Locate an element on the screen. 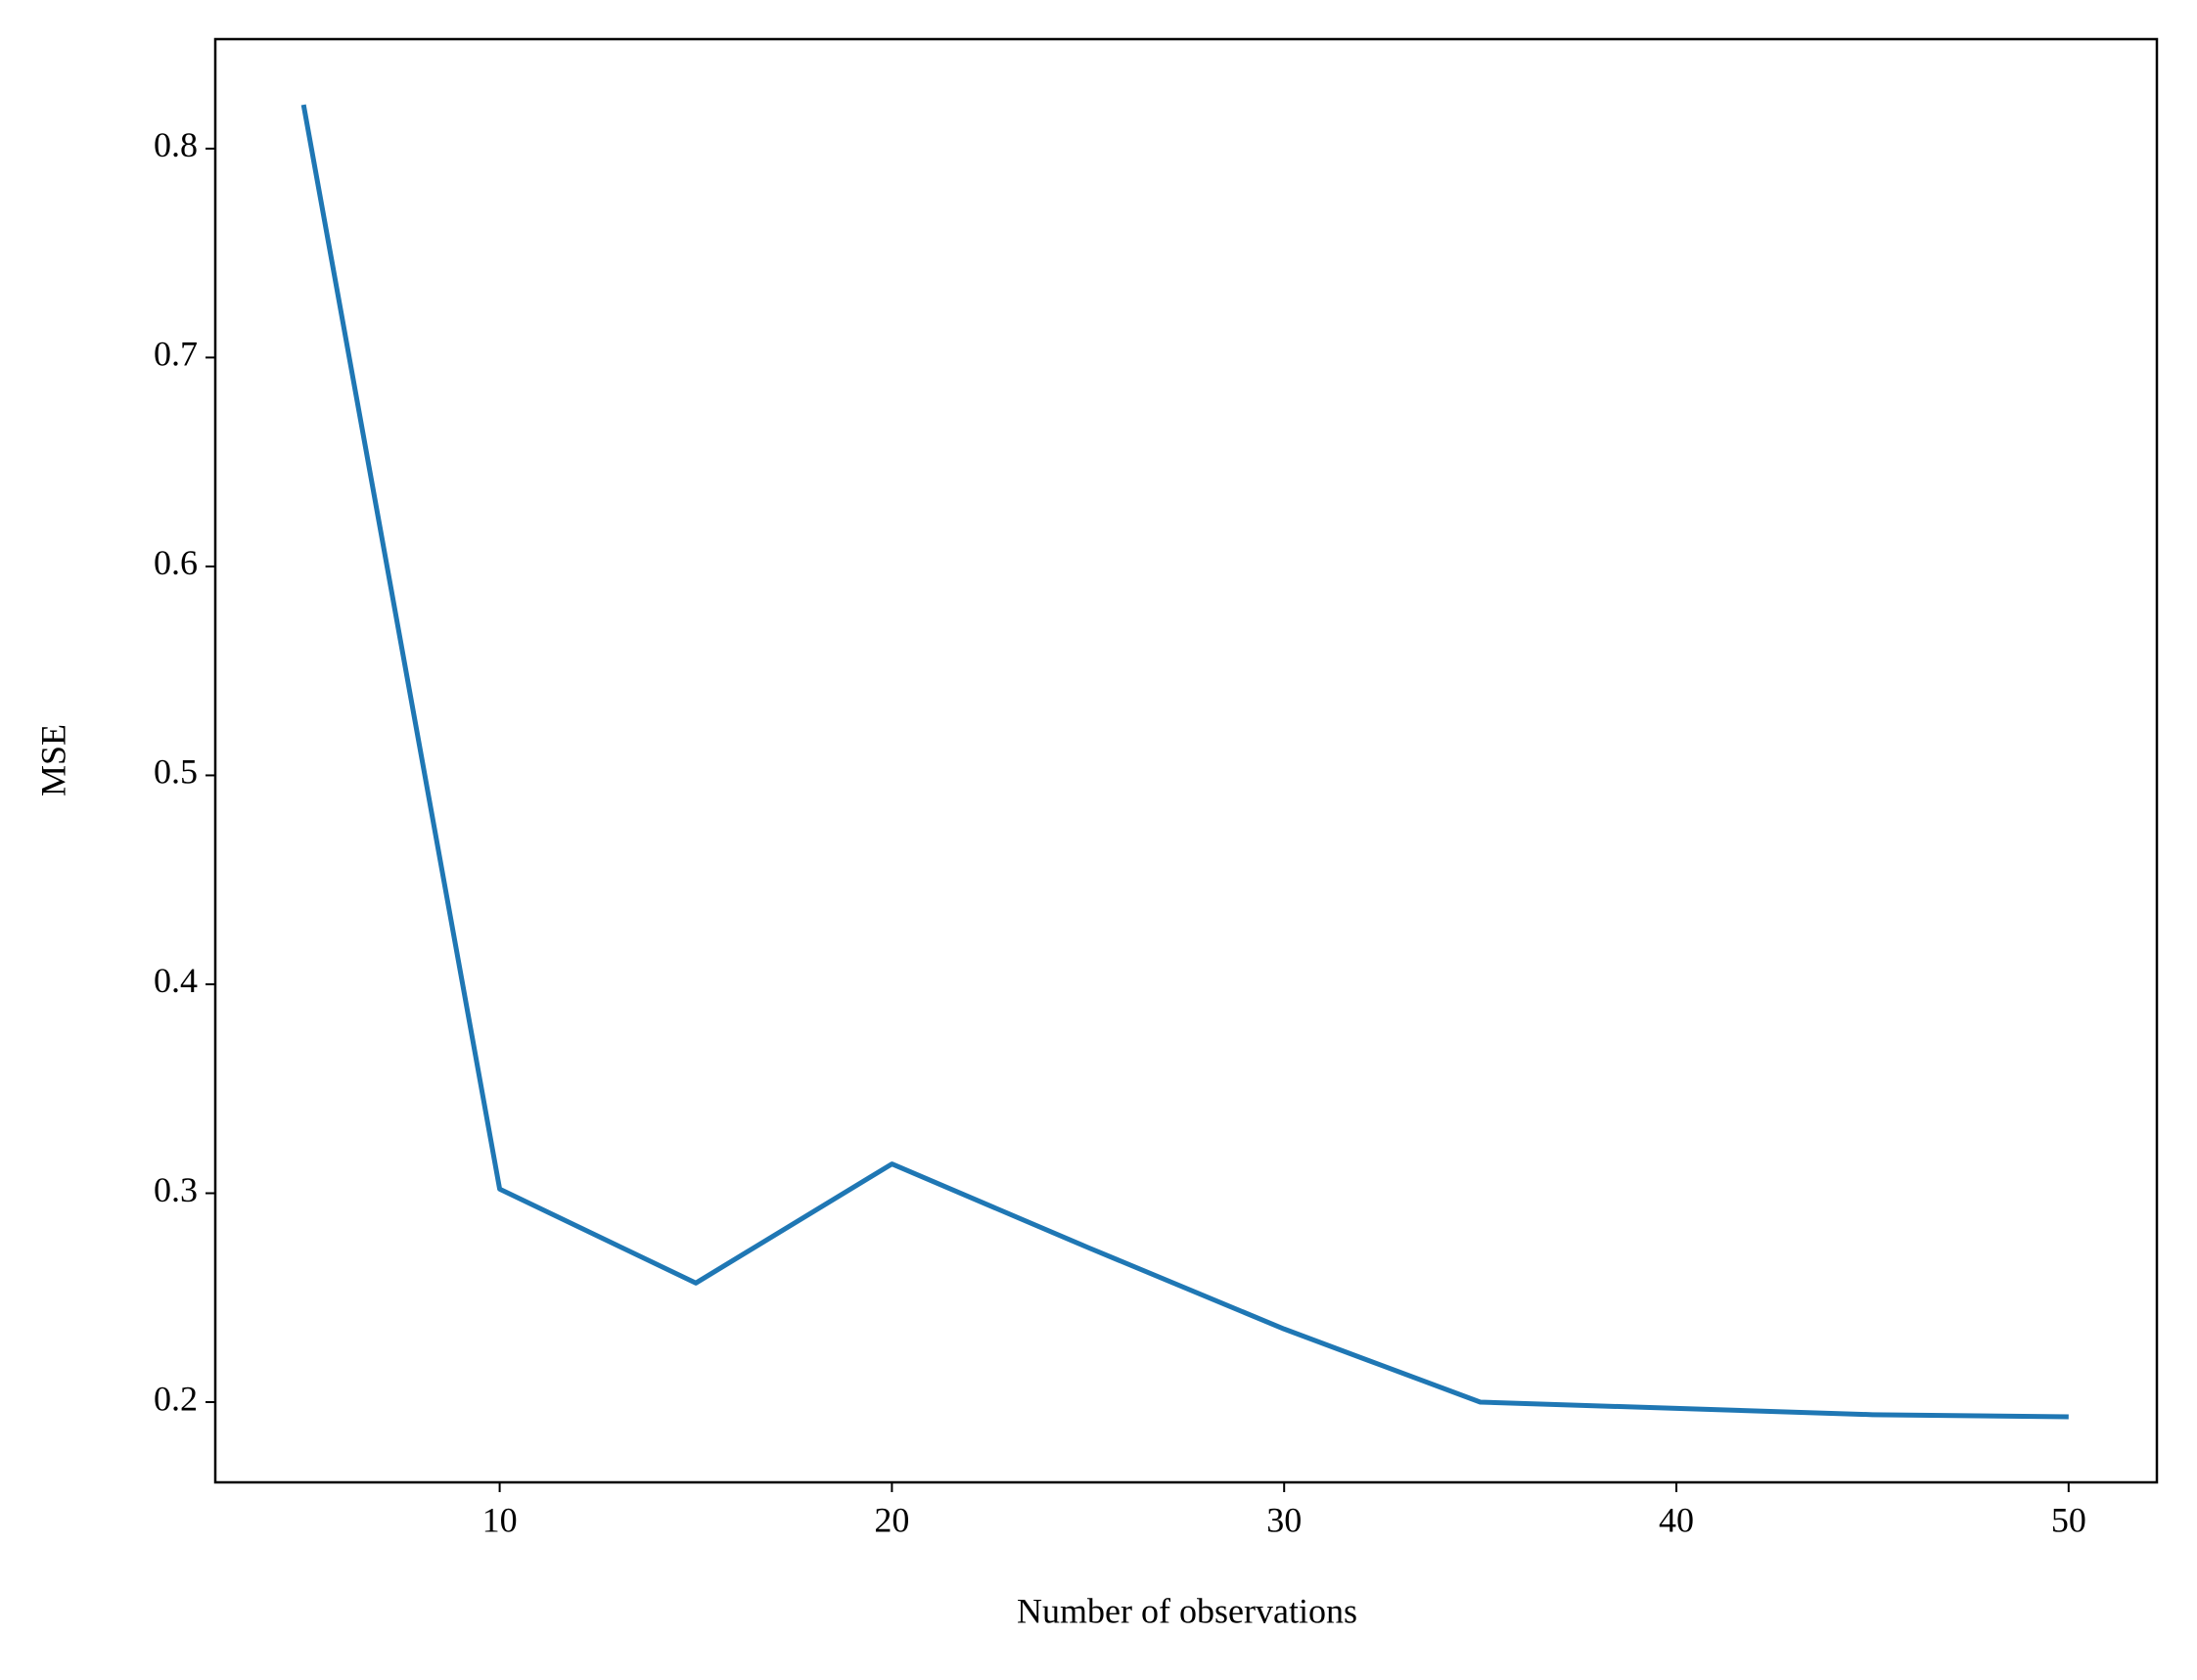  y-tick-label: 0.4 is located at coordinates (176, 980).